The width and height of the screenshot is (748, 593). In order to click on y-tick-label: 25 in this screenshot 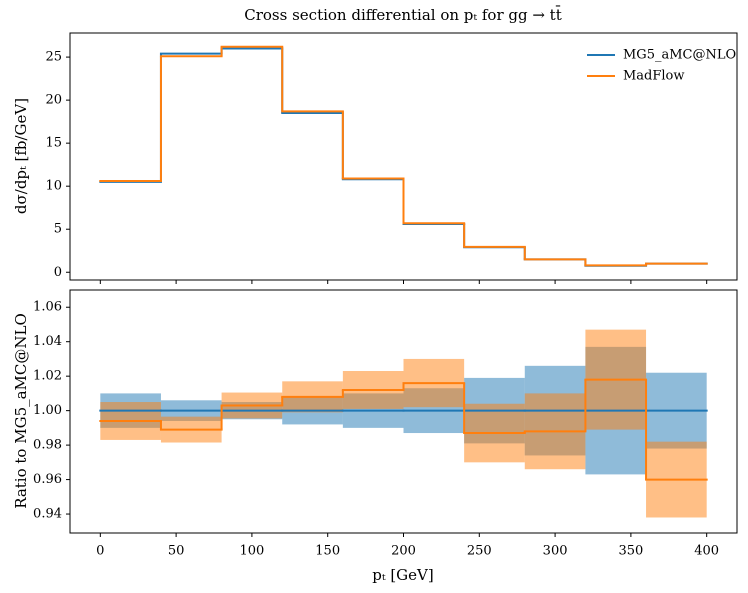, I will do `click(53, 57)`.